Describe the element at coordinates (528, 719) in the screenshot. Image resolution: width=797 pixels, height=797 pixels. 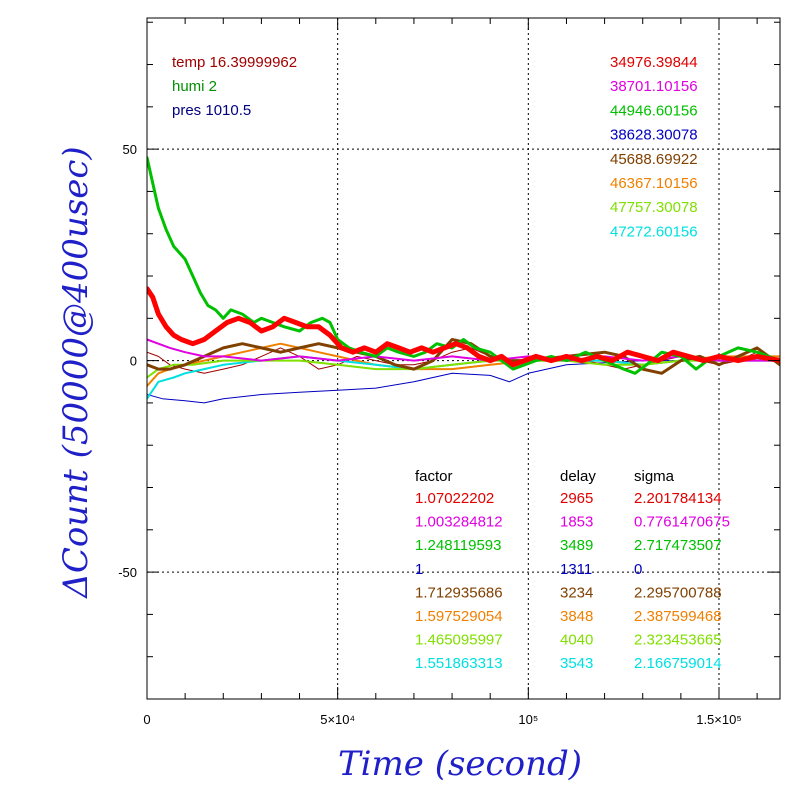
I see `x-tick-label: 10⁵` at that location.